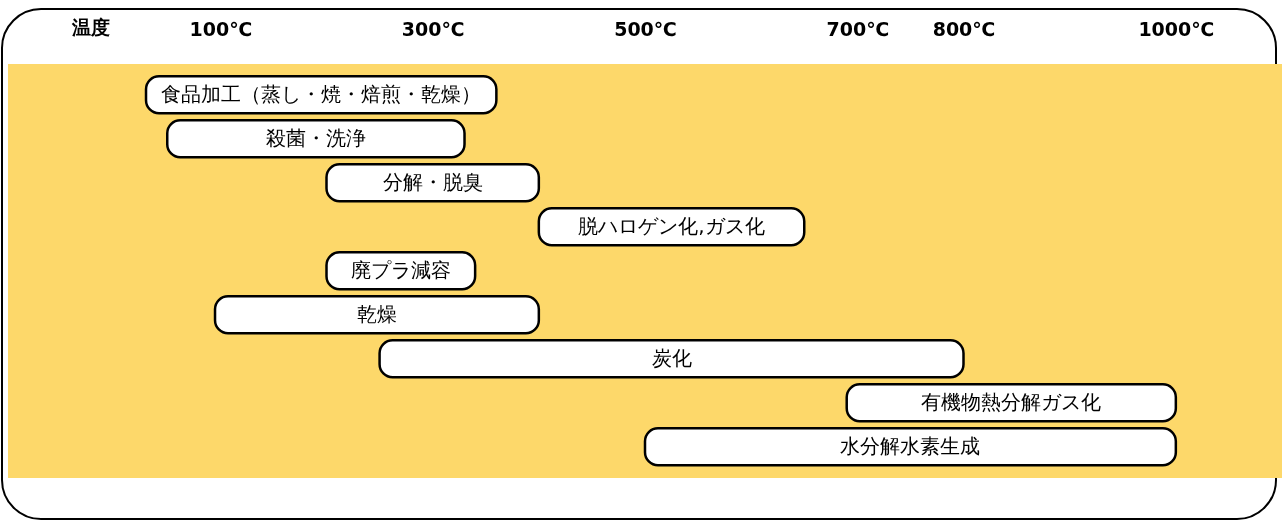 This screenshot has width=1282, height=524. What do you see at coordinates (321, 93) in the screenshot?
I see `y-tick-label: 食品加工（蒸し・焼・焙煎・乾燥）` at bounding box center [321, 93].